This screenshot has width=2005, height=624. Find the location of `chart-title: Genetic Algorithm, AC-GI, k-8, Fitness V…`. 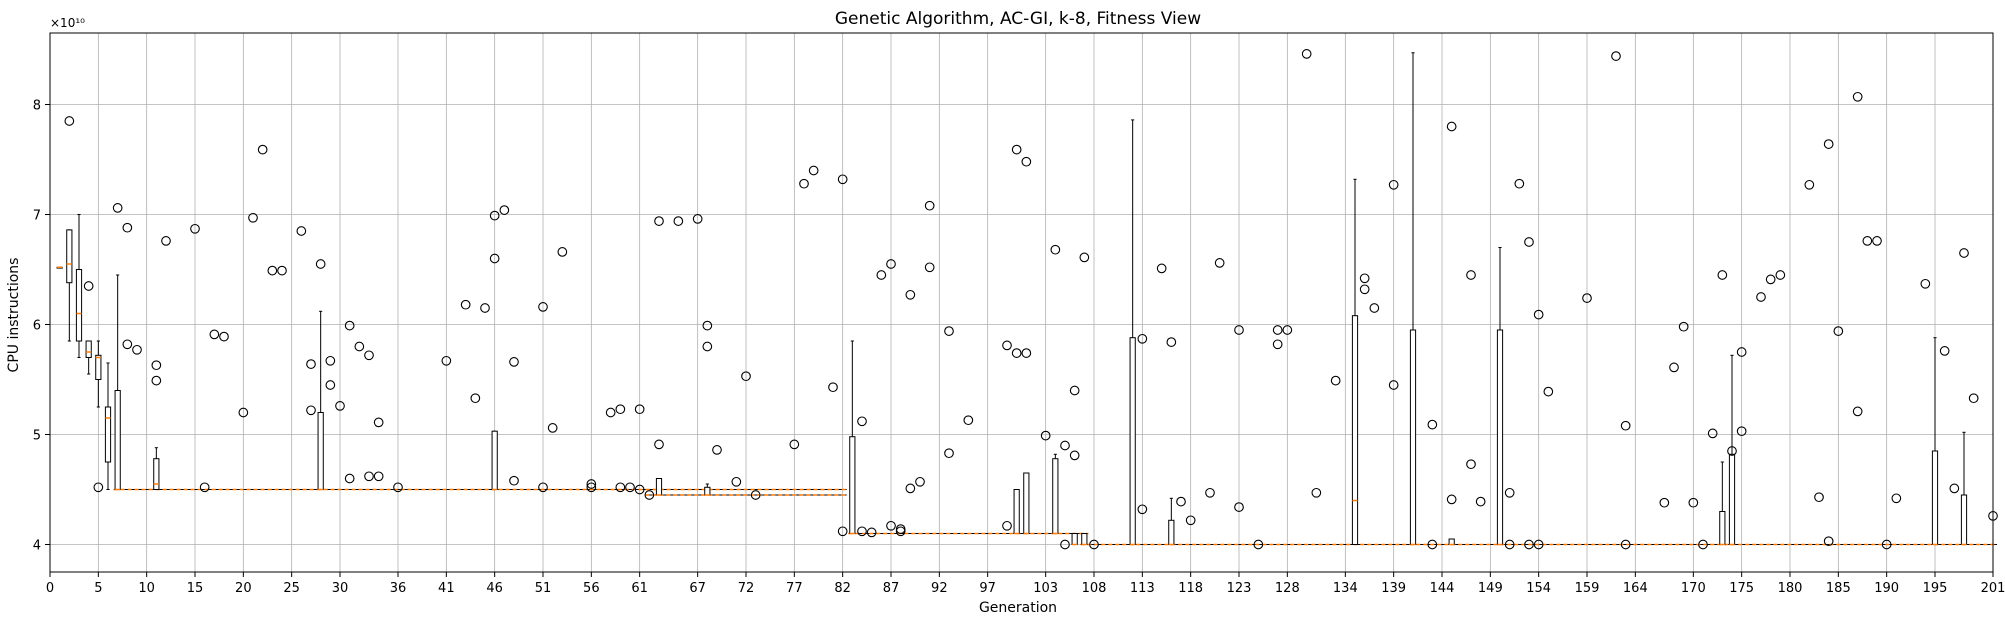

chart-title: Genetic Algorithm, AC-GI, k-8, Fitness V… is located at coordinates (1018, 19).